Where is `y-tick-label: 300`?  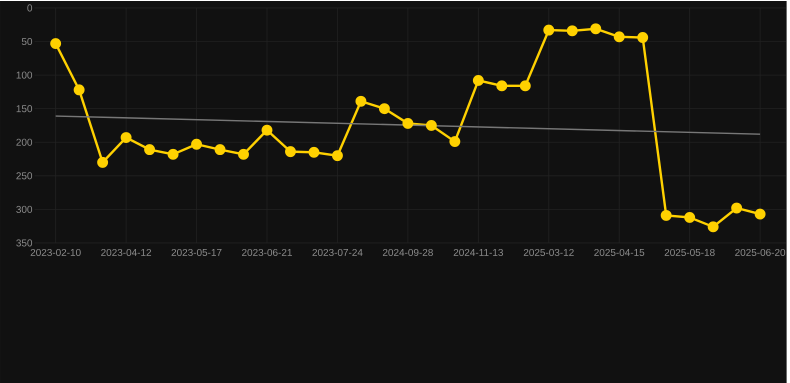
y-tick-label: 300 is located at coordinates (24, 209).